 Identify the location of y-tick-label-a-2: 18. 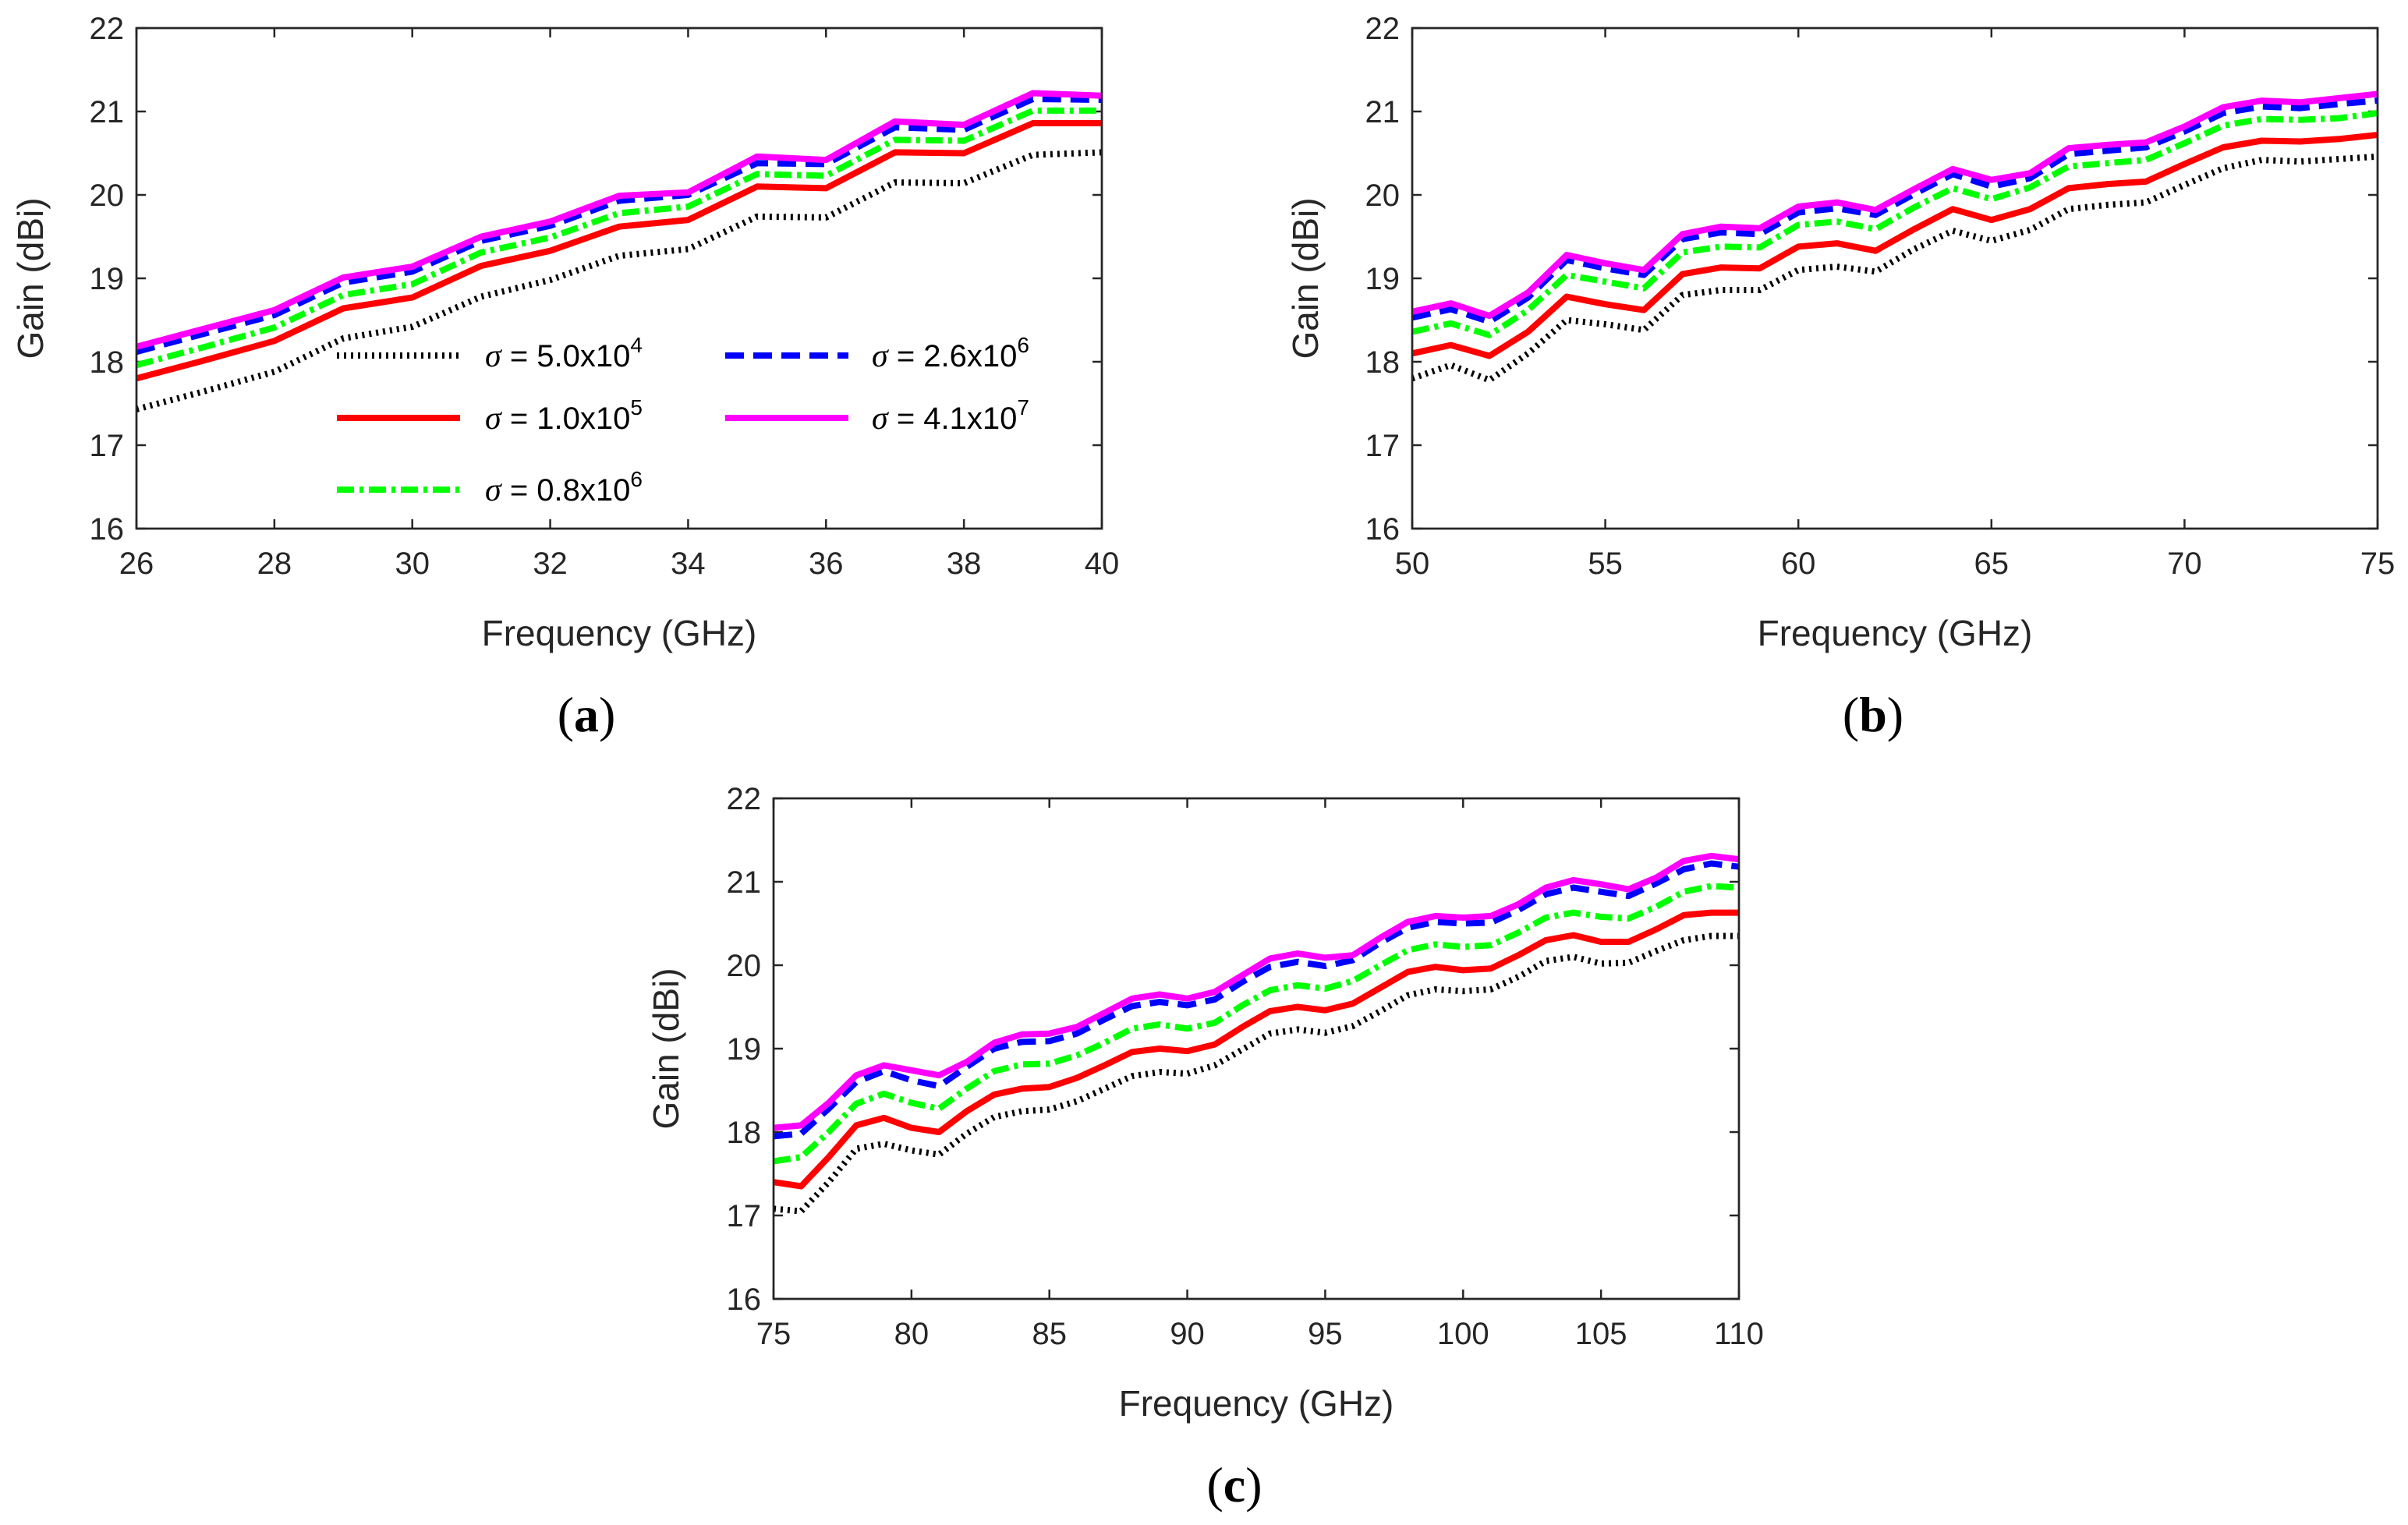
(107, 362).